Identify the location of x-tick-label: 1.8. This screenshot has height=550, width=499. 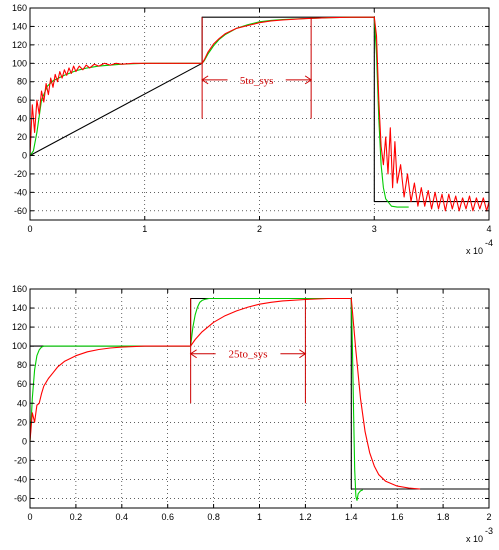
(443, 517).